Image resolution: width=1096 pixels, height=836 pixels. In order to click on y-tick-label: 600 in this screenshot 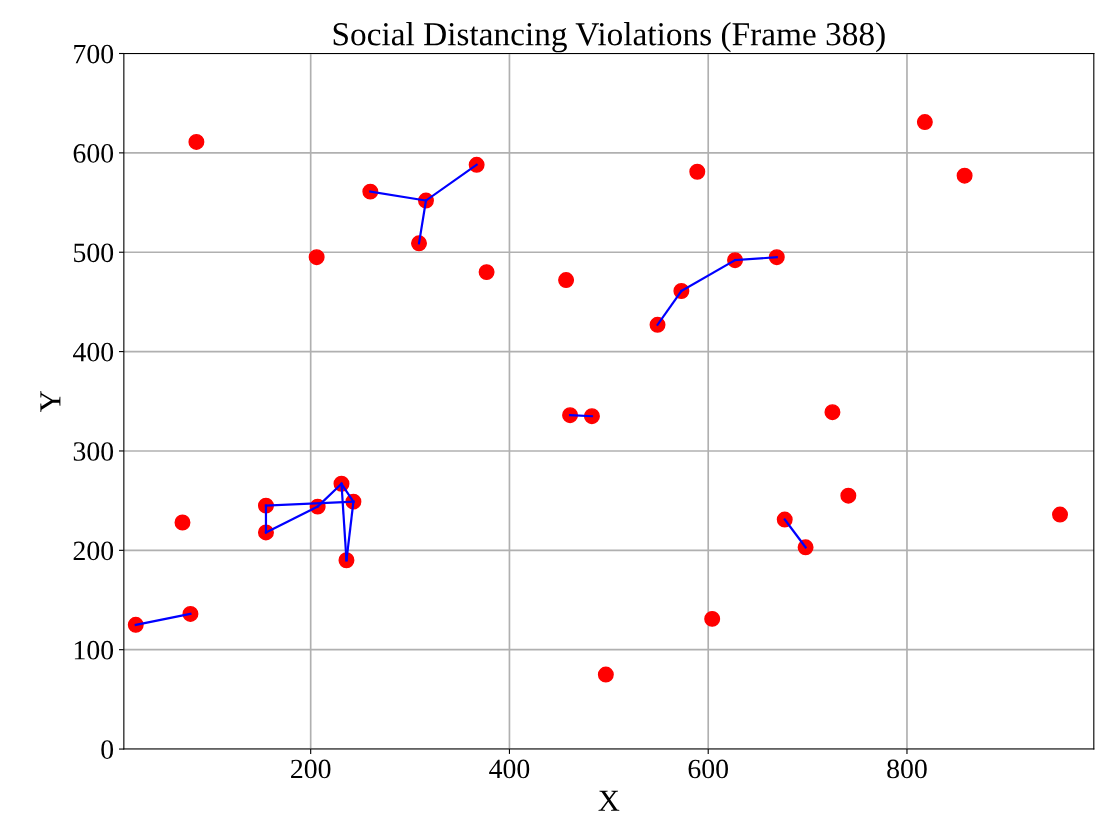, I will do `click(93, 153)`.